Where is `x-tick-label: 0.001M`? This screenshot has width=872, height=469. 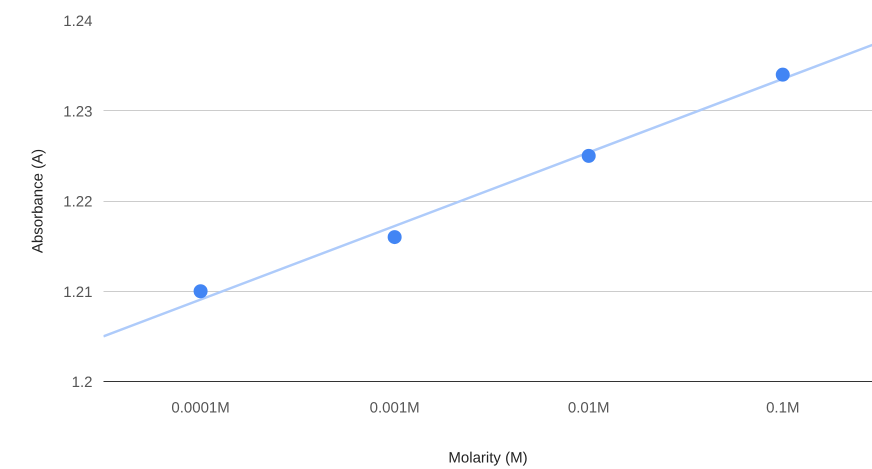 x-tick-label: 0.001M is located at coordinates (395, 408).